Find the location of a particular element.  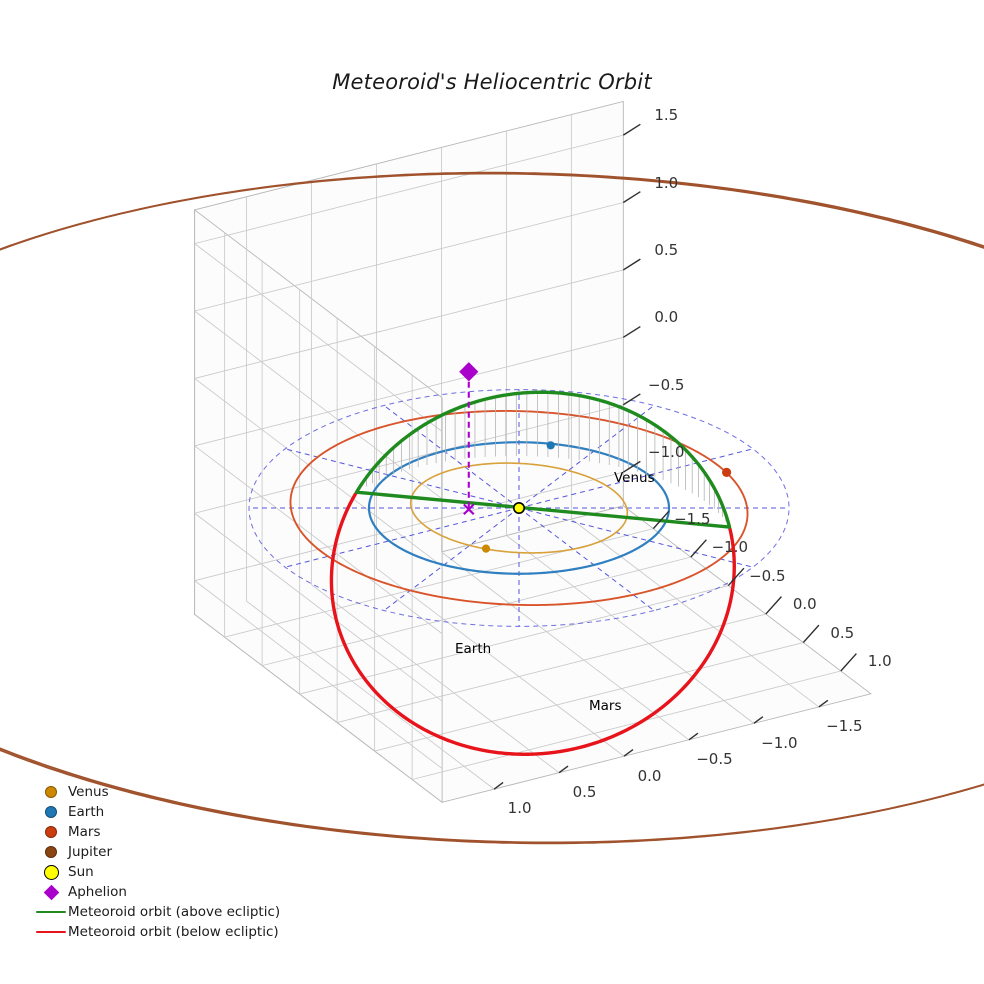

legend-item-label: Jupiter is located at coordinates (90, 852).